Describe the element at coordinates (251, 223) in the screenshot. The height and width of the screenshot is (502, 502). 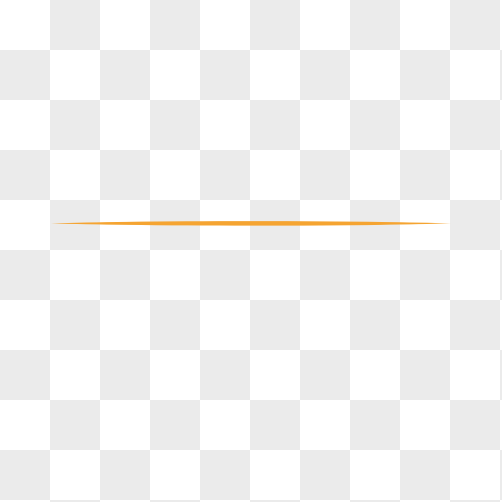
I see `orange-line-stroke` at that location.